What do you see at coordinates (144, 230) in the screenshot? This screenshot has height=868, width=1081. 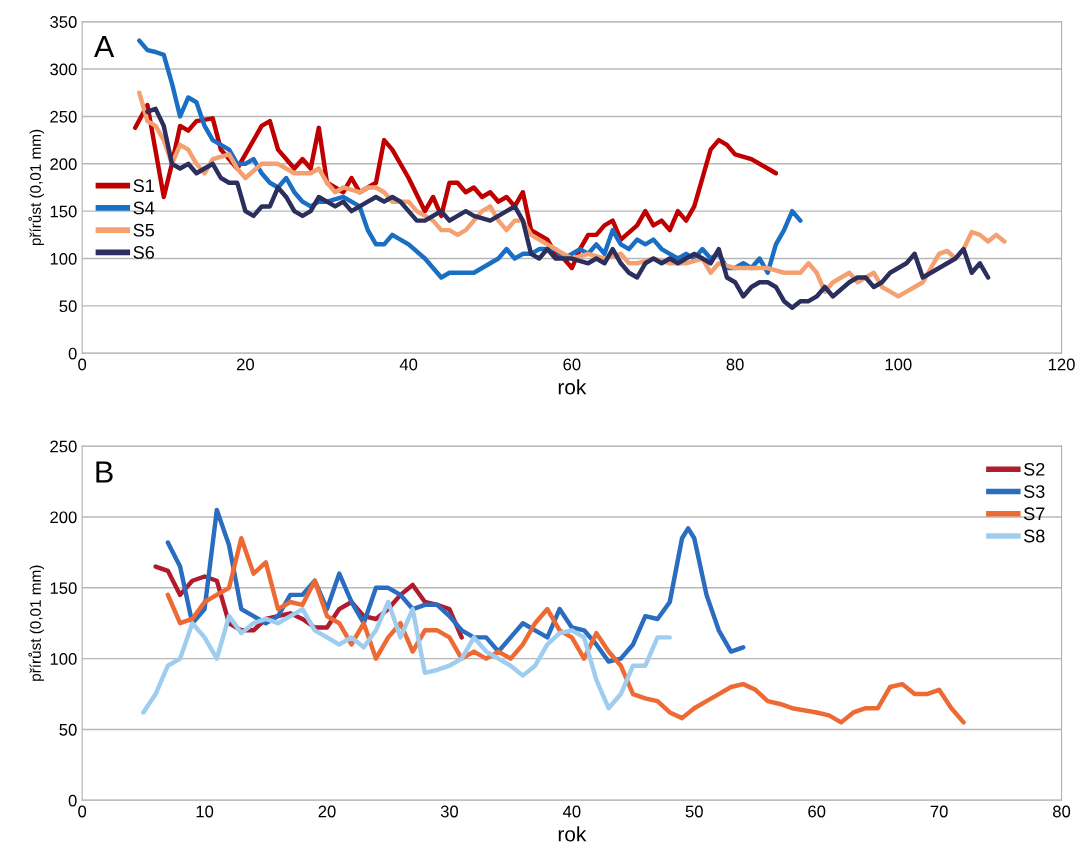 I see `legend-label: S5` at bounding box center [144, 230].